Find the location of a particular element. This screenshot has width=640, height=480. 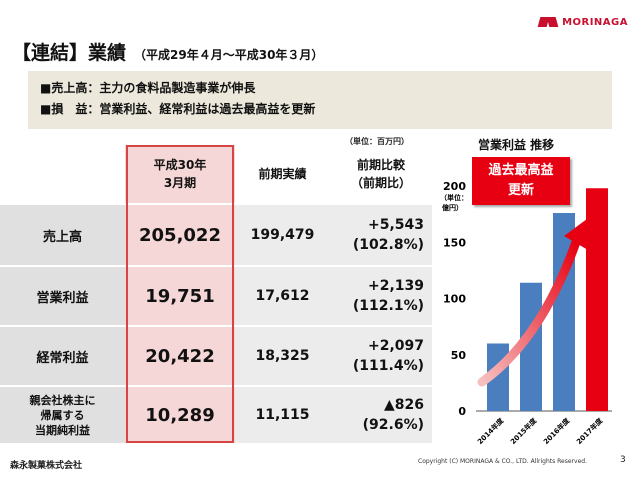

table-unit-note: （単位：百万円） is located at coordinates (377, 141).